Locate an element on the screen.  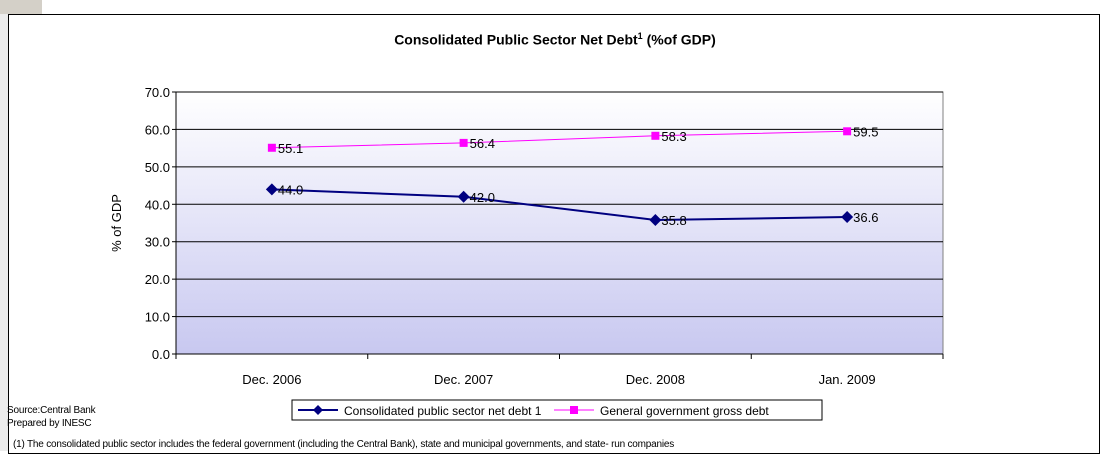
y-tick-label: 10.0 is located at coordinates (157, 317).